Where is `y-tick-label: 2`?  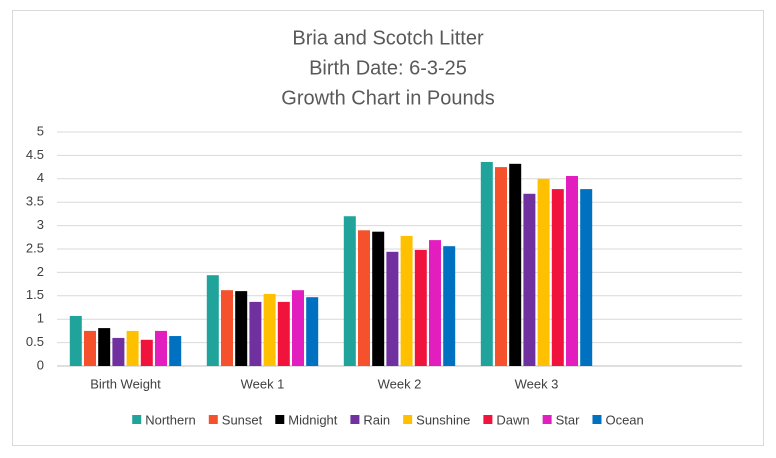 y-tick-label: 2 is located at coordinates (40, 271).